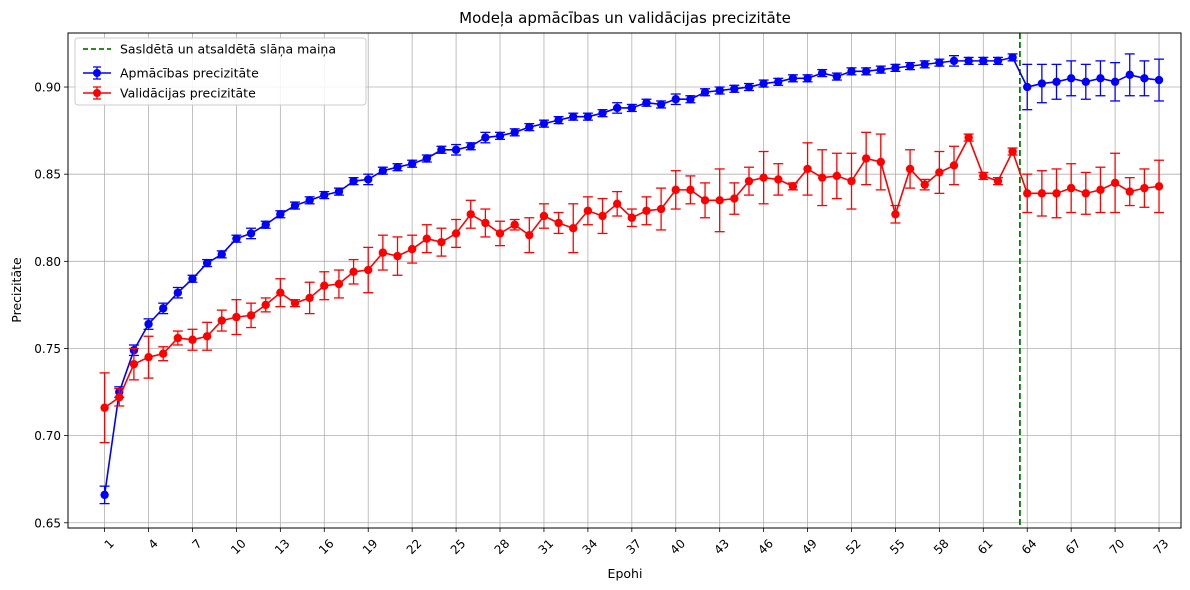  I want to click on x-tick-label: 67, so click(1073, 546).